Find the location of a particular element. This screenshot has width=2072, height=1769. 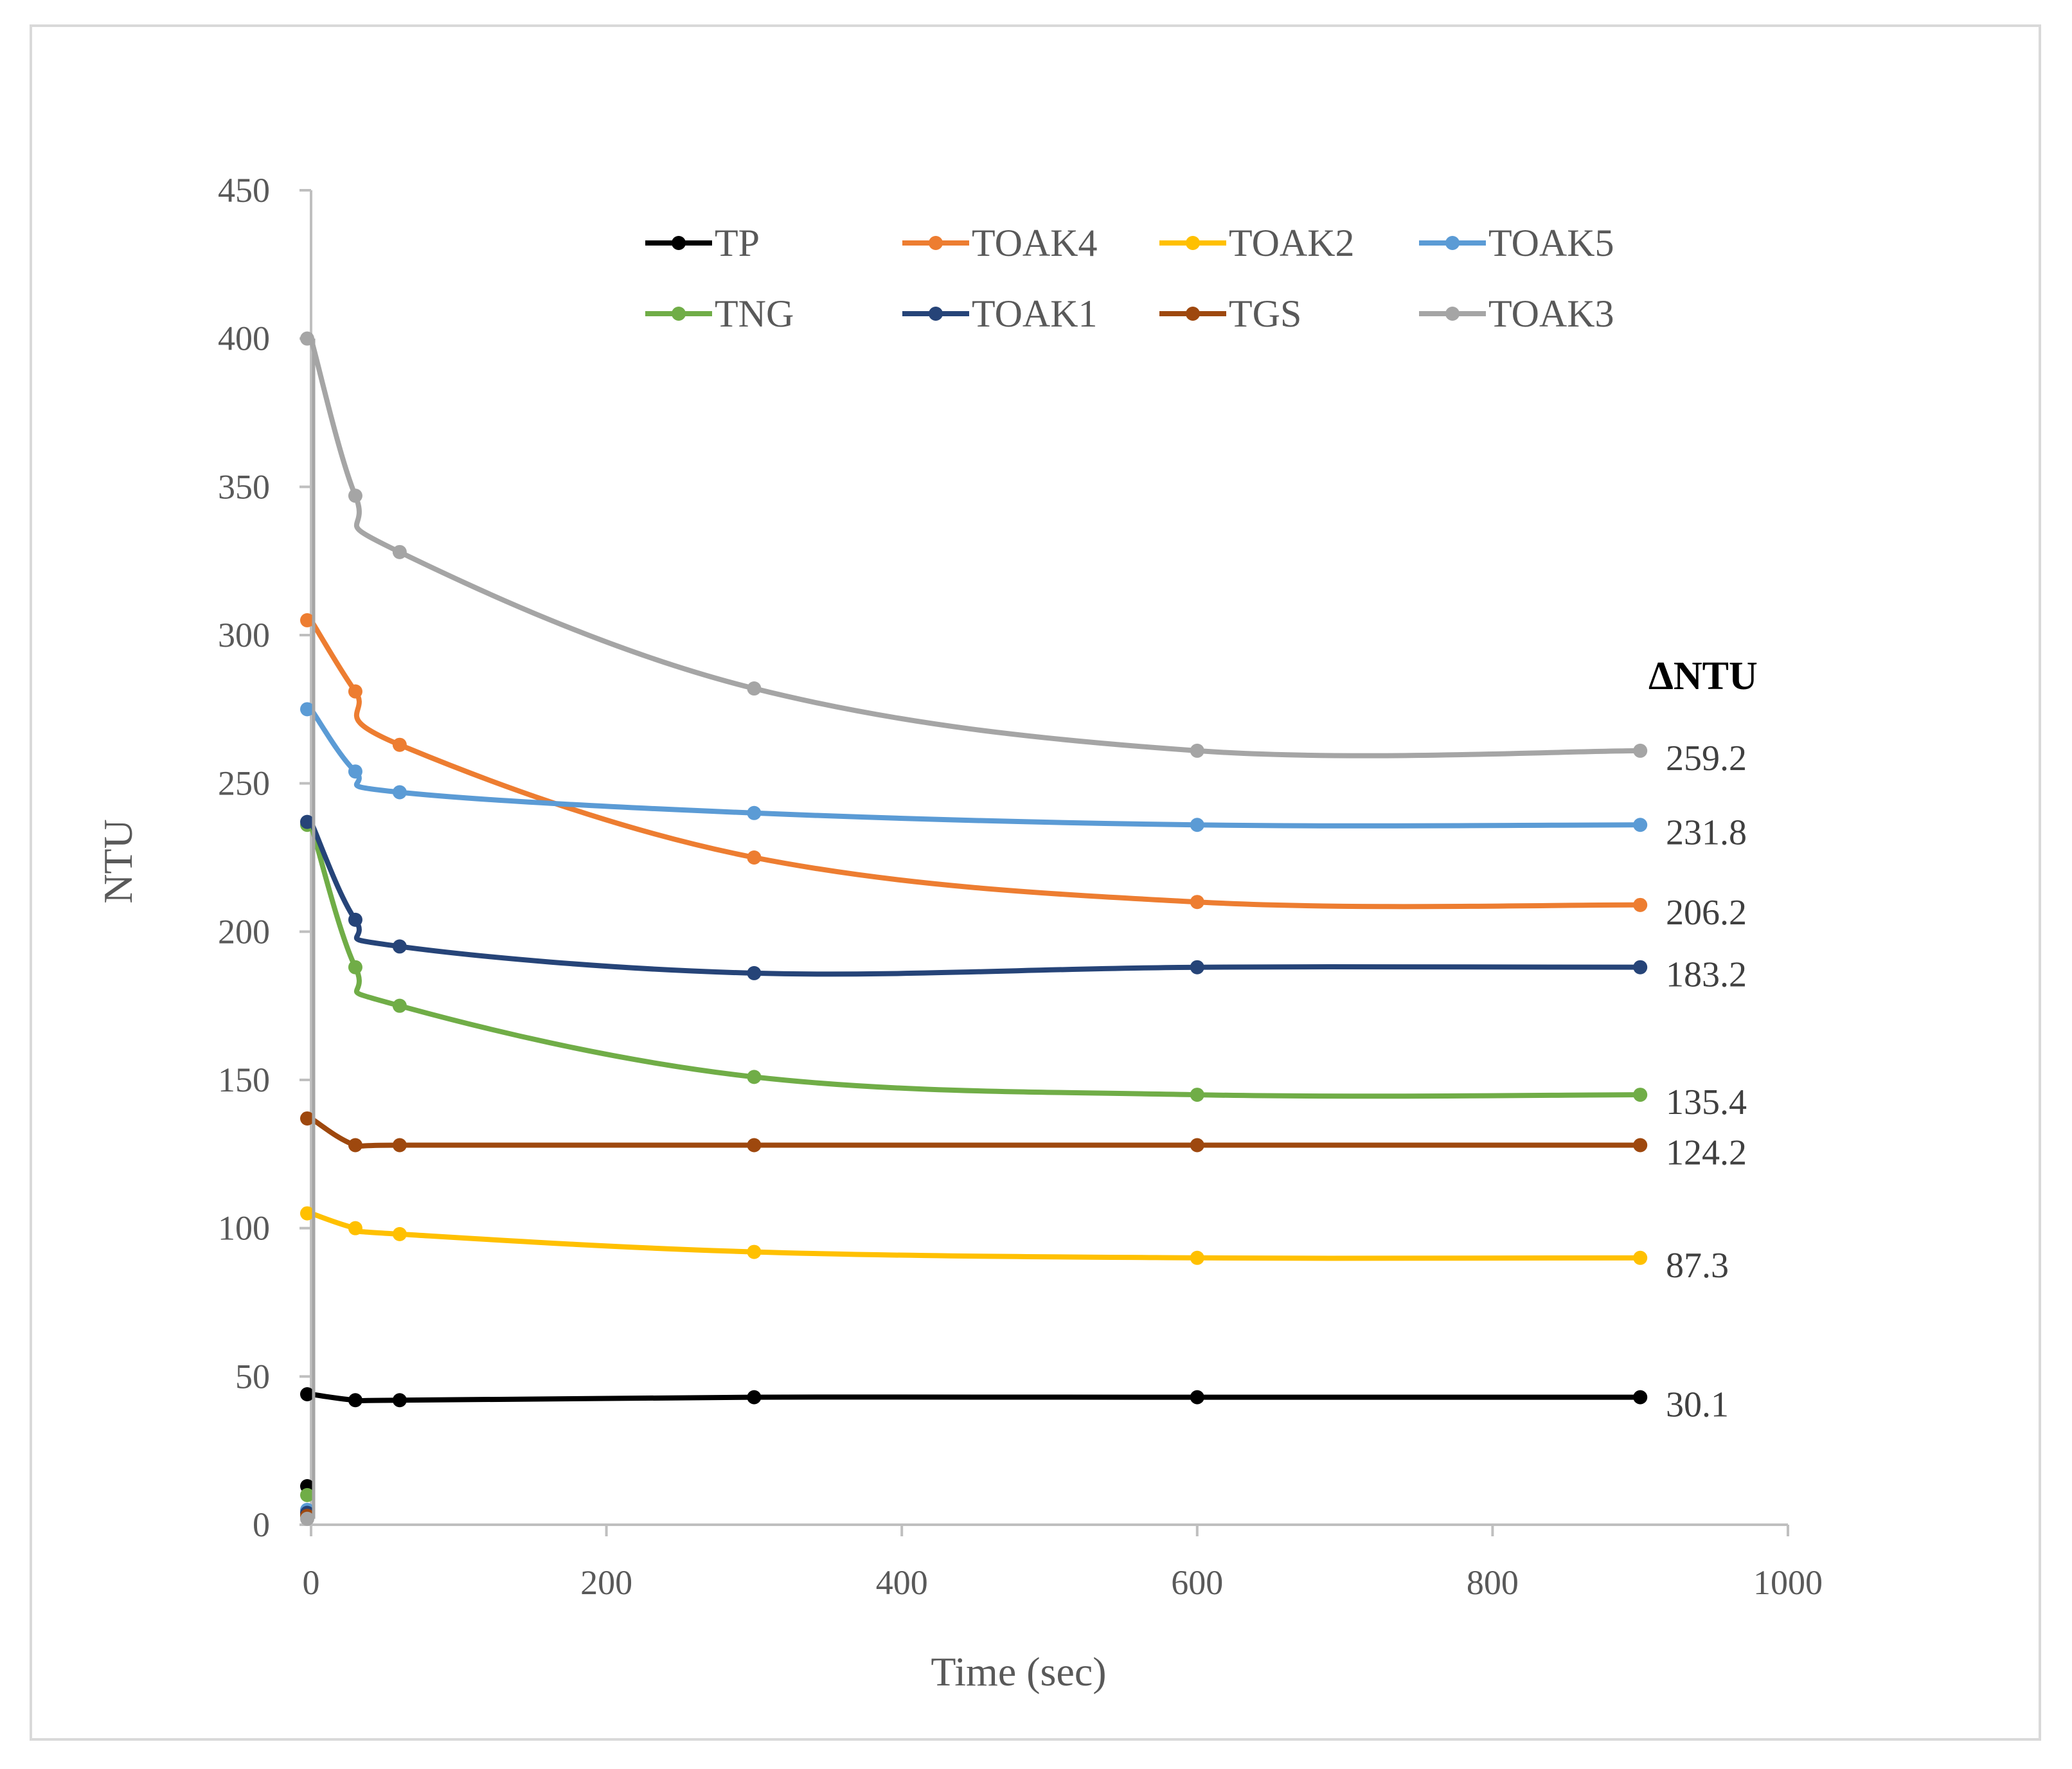

legend-label: TNG is located at coordinates (754, 313).